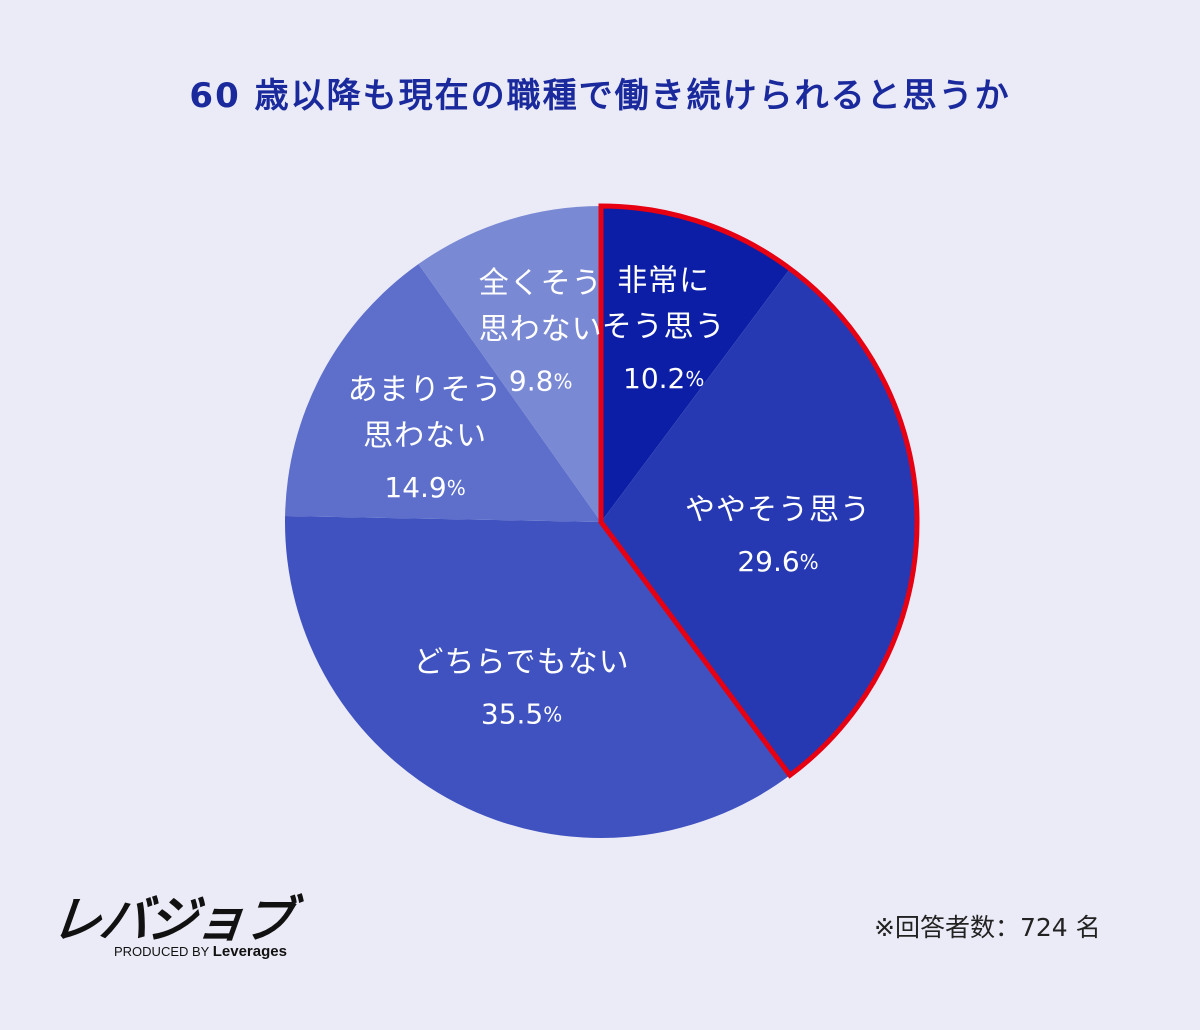 The image size is (1200, 1030). Describe the element at coordinates (541, 329) in the screenshot. I see `slice-label-5-line-2: 思わない` at that location.